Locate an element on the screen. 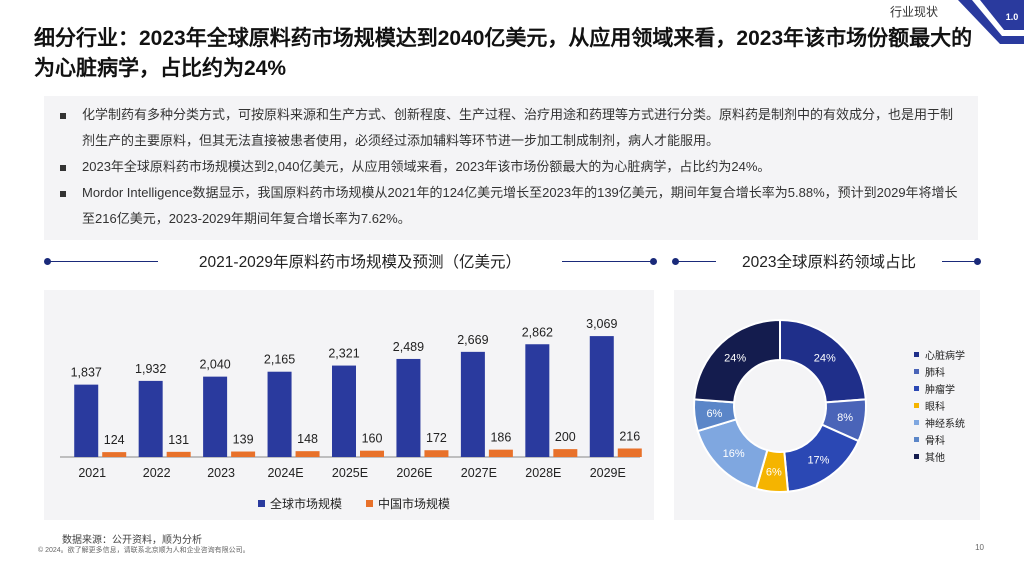  bar-value-label-global: 3,069 is located at coordinates (601, 324).